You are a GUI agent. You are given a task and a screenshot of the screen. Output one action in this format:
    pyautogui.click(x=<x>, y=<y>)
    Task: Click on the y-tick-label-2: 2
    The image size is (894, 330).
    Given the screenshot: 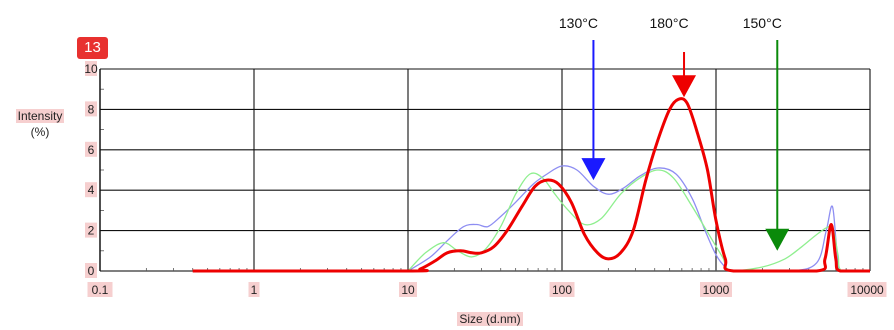 What is the action you would take?
    pyautogui.click(x=91, y=231)
    